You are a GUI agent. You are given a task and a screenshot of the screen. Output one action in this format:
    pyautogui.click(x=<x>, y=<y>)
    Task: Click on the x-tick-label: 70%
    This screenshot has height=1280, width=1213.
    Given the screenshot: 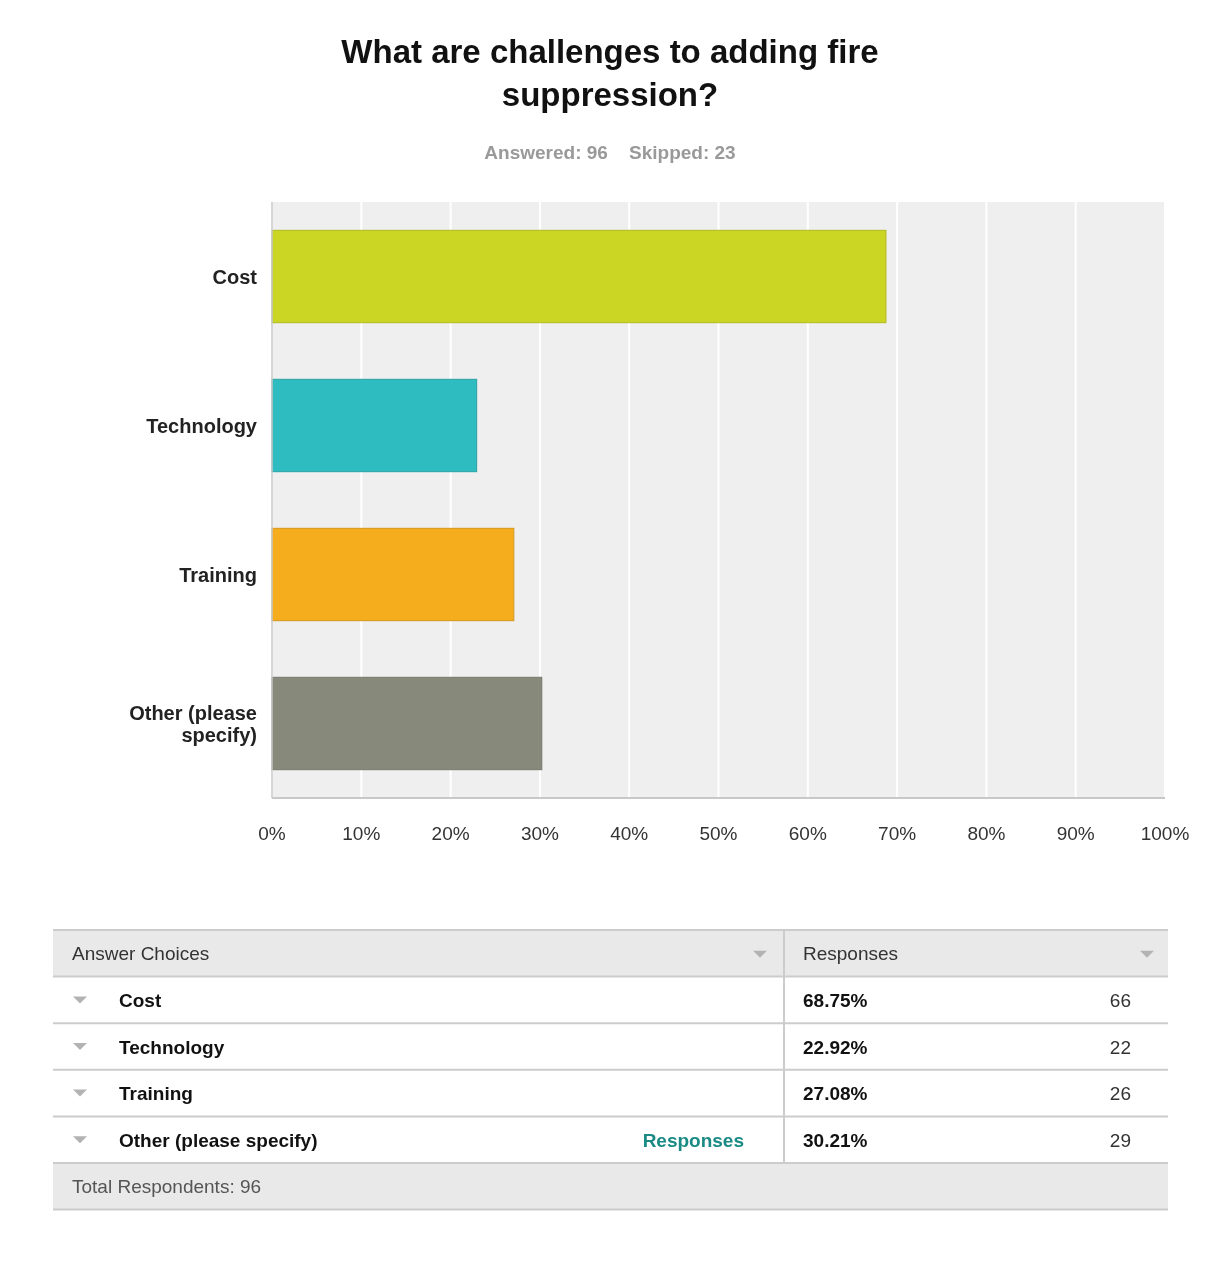 What is the action you would take?
    pyautogui.click(x=897, y=833)
    